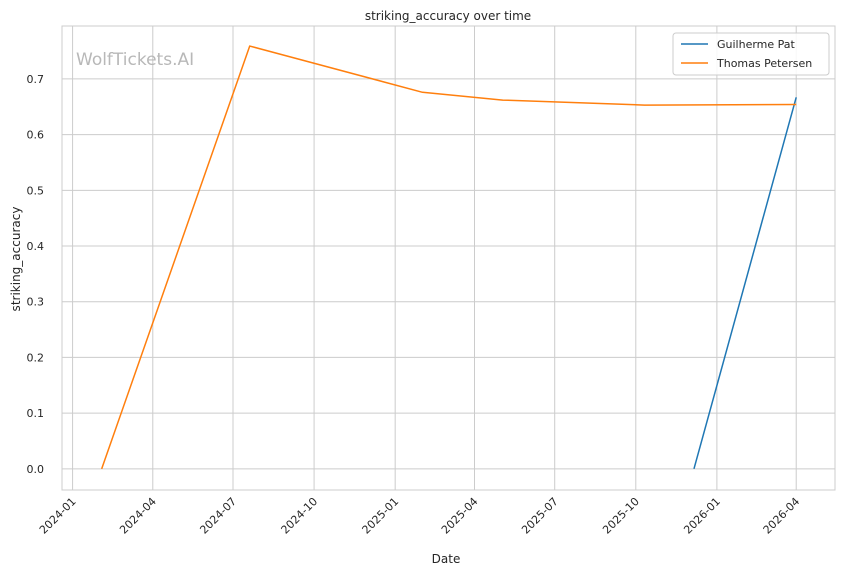 This screenshot has width=844, height=575. Describe the element at coordinates (138, 516) in the screenshot. I see `x-tick-label: 2024-04` at that location.